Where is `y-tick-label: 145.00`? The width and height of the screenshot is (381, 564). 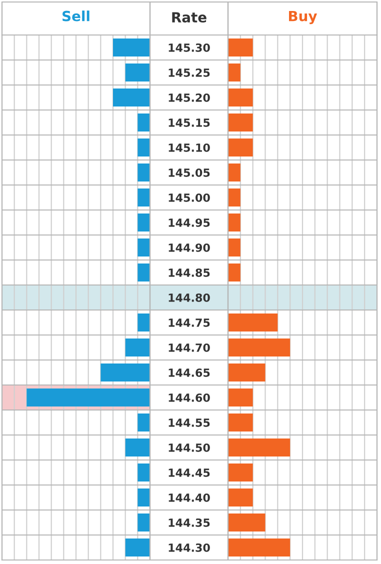 y-tick-label: 145.00 is located at coordinates (189, 197).